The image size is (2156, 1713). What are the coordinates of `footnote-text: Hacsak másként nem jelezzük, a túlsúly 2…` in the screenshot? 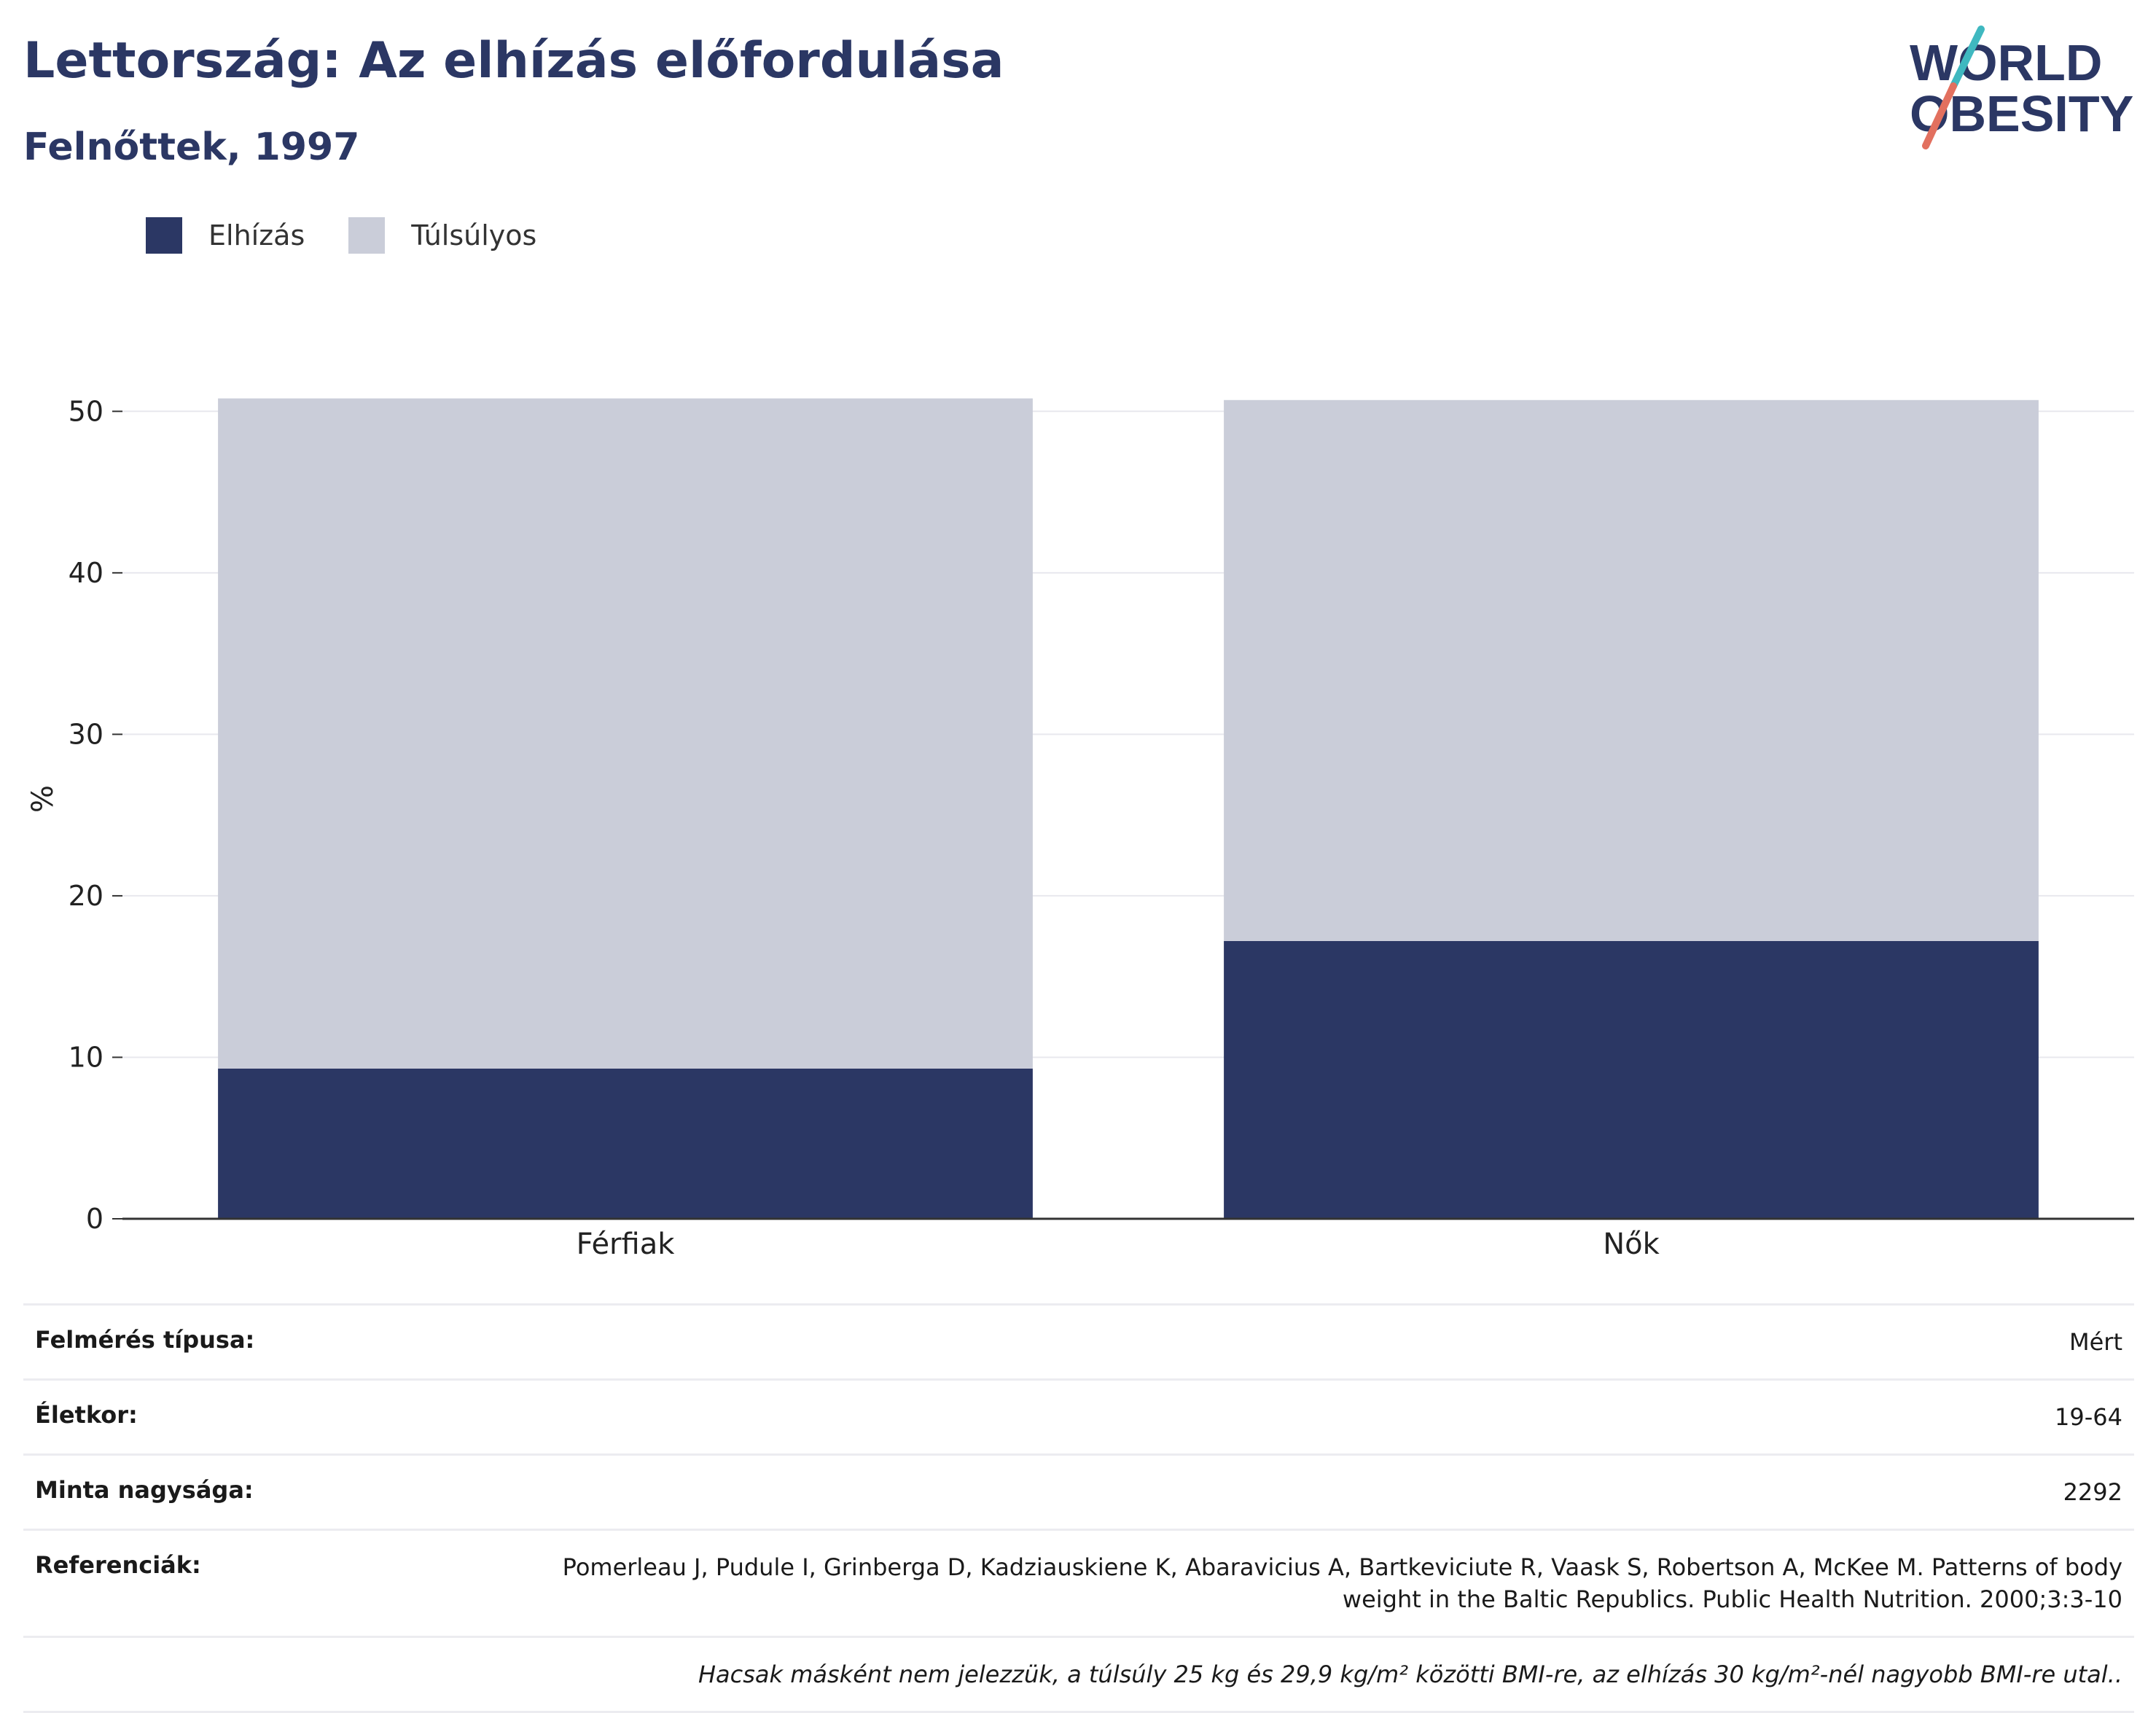 It's located at (1410, 1674).